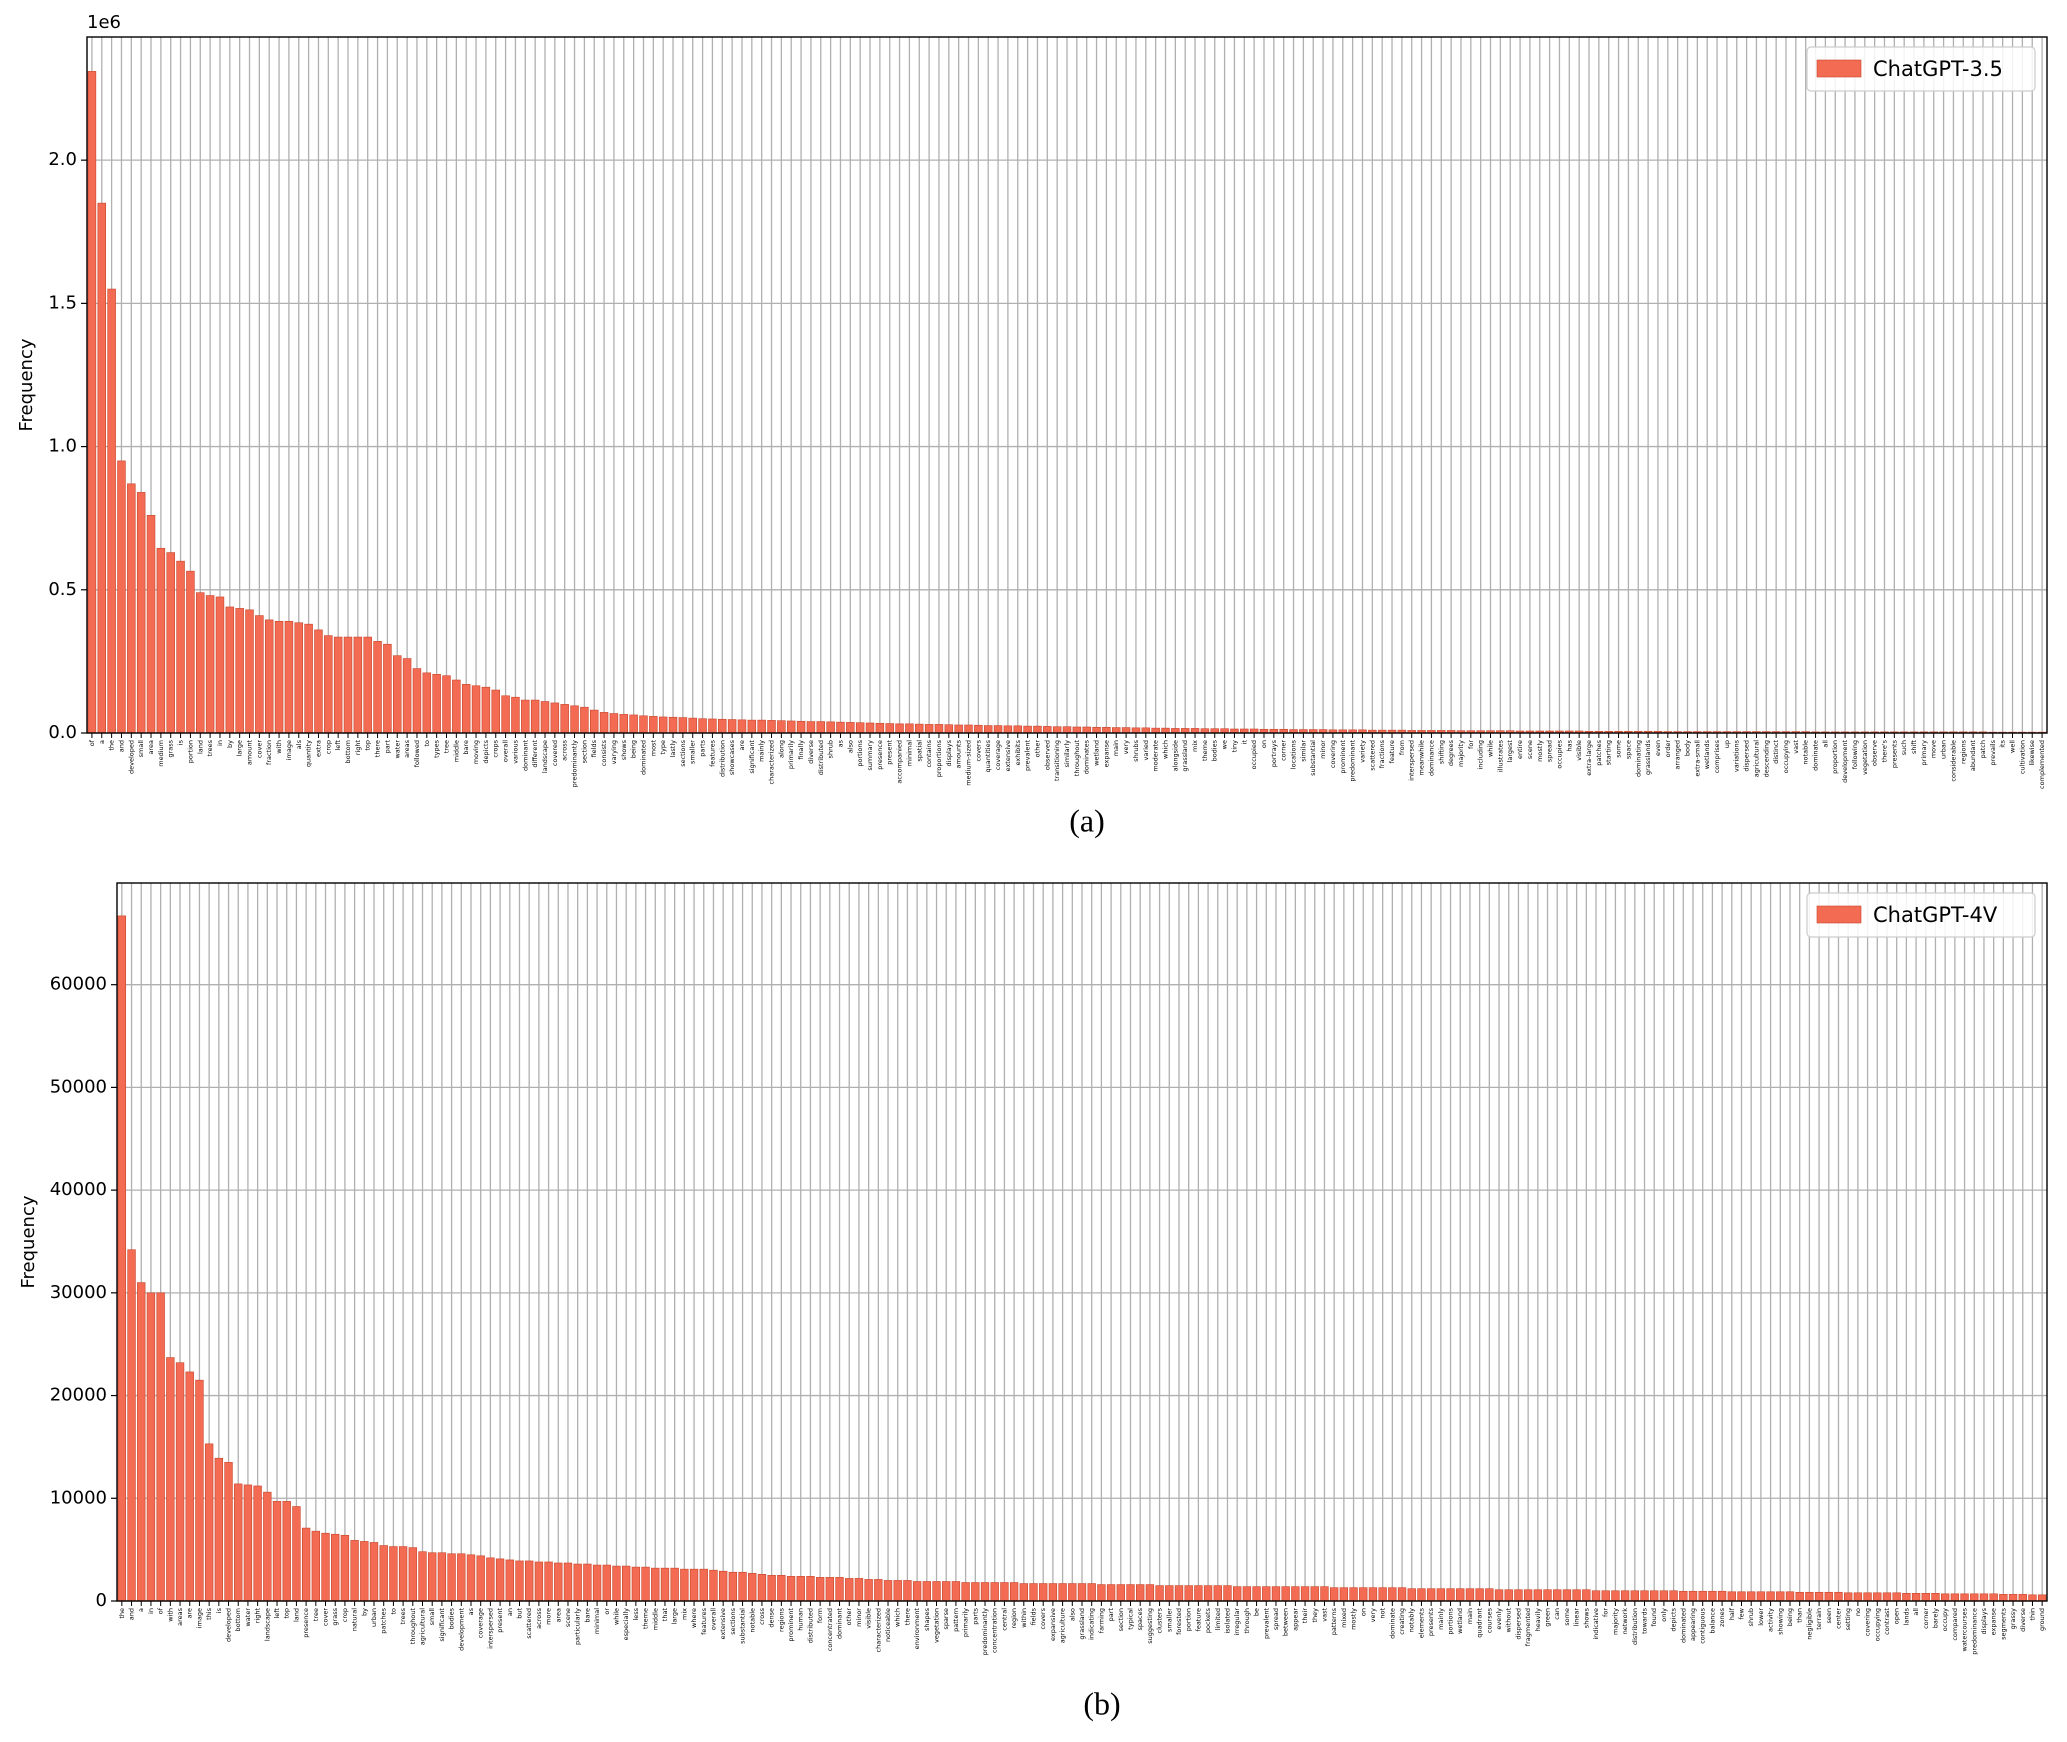 Image resolution: width=2067 pixels, height=1742 pixels. What do you see at coordinates (880, 755) in the screenshot?
I see `x-tick-label: presence` at bounding box center [880, 755].